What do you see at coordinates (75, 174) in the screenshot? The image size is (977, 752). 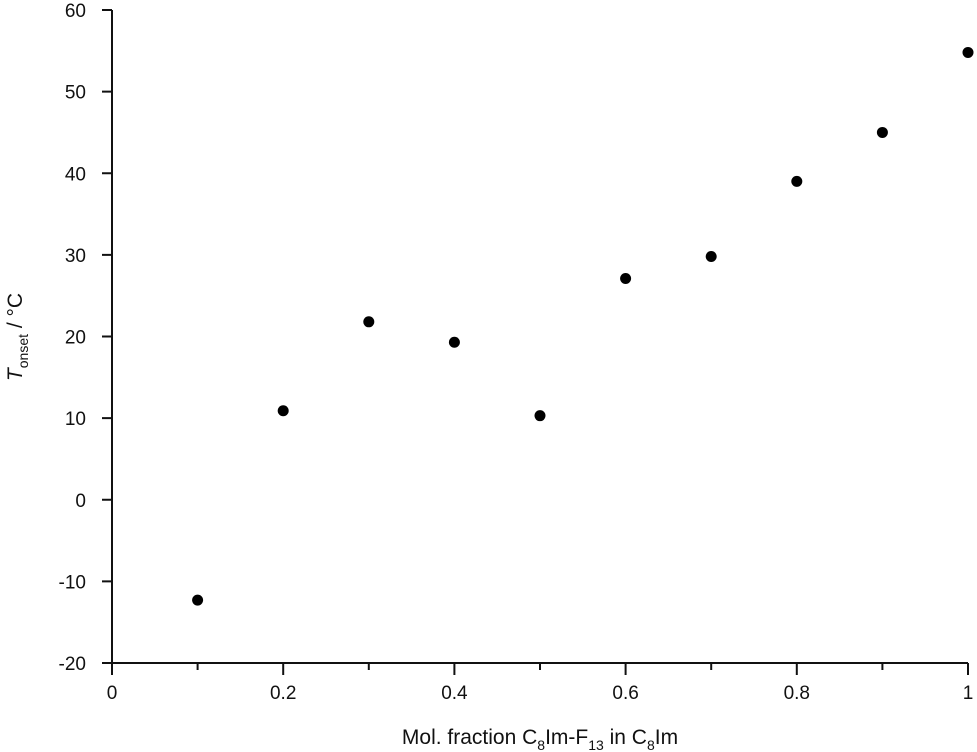 I see `y-tick-label: 40` at bounding box center [75, 174].